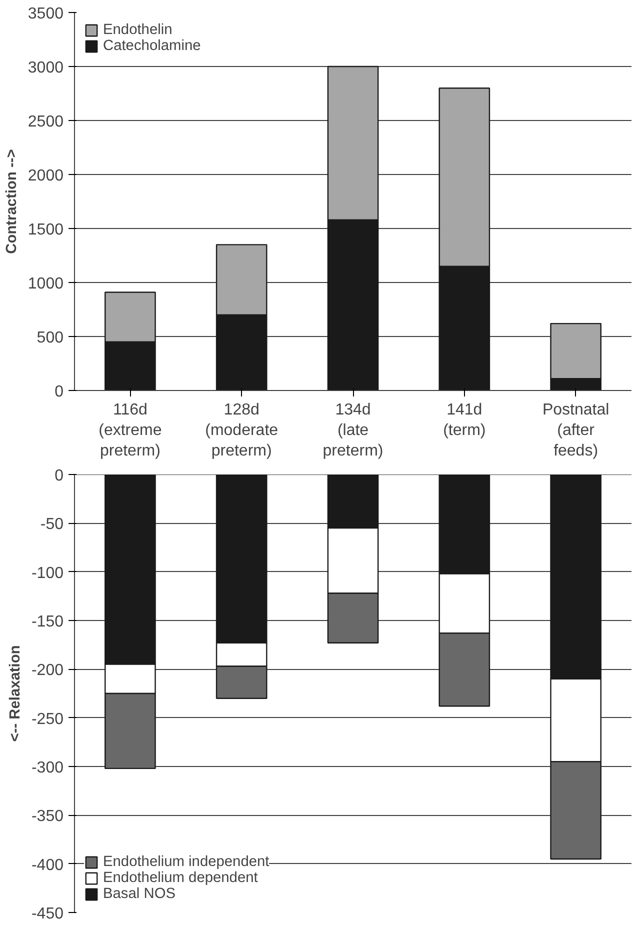  Describe the element at coordinates (47, 622) in the screenshot. I see `y-tick-label: -150` at that location.